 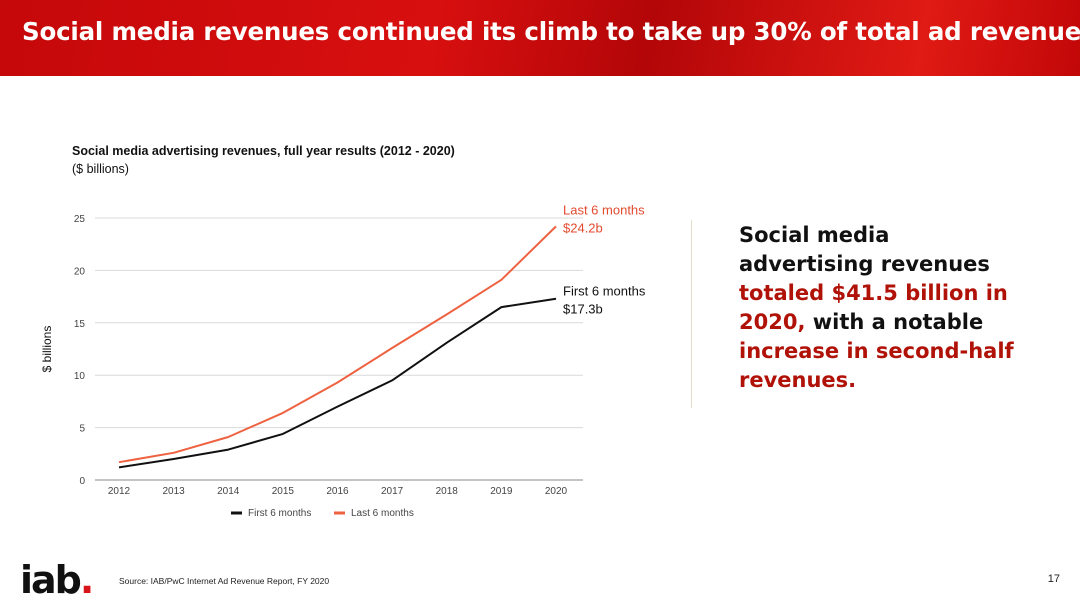 I want to click on x-tick-label: 2014, so click(x=228, y=491).